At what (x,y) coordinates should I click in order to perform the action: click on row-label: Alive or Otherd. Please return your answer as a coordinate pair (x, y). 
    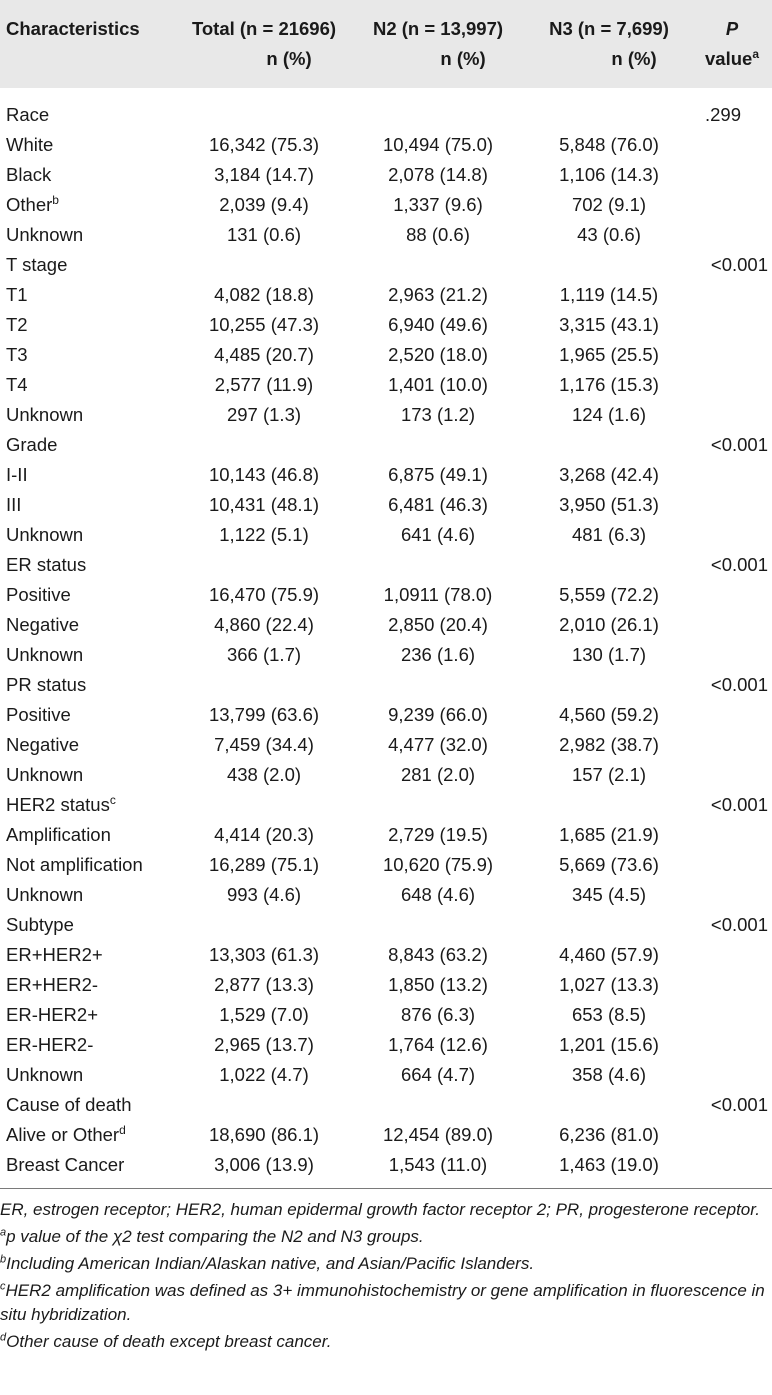
    Looking at the image, I should click on (66, 1135).